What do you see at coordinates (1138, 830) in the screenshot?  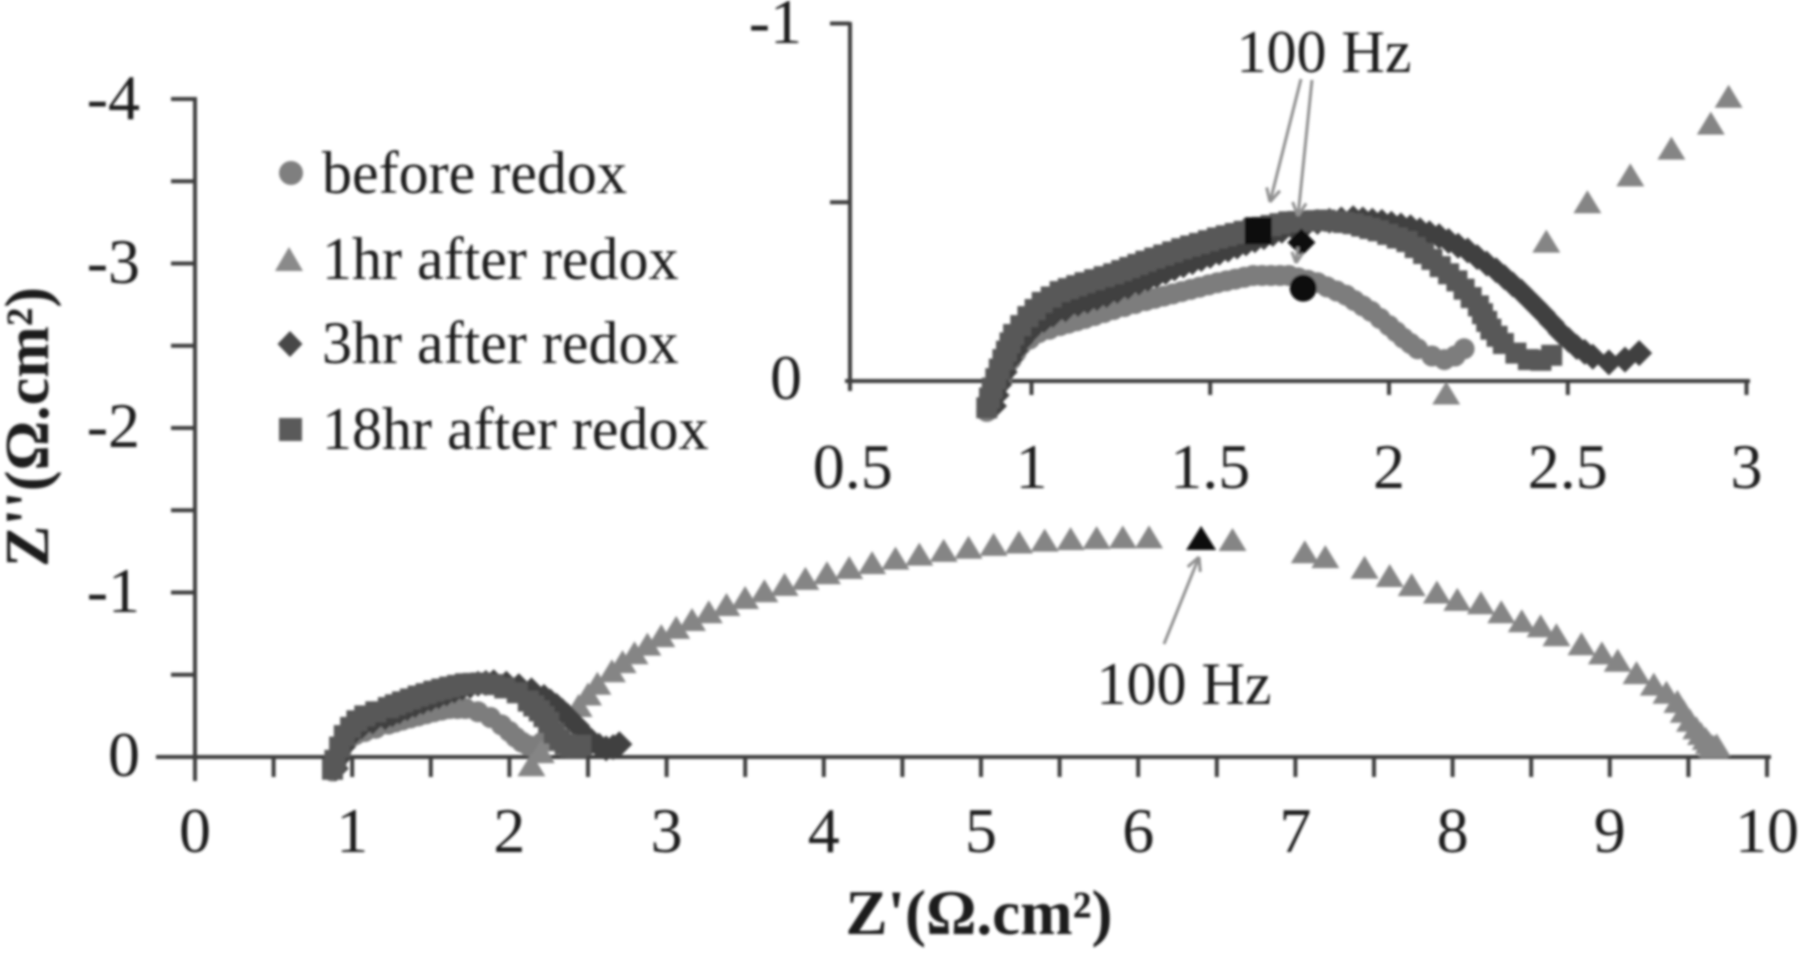 I see `svg-text: 6` at bounding box center [1138, 830].